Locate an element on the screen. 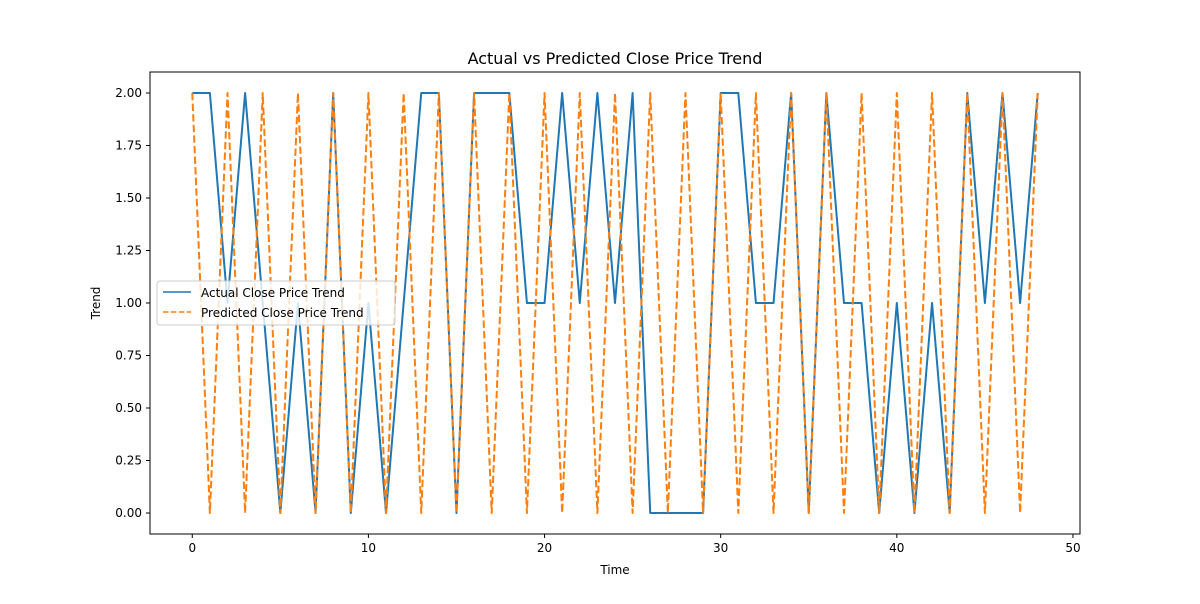 This screenshot has width=1200, height=604. legend-box is located at coordinates (276, 303).